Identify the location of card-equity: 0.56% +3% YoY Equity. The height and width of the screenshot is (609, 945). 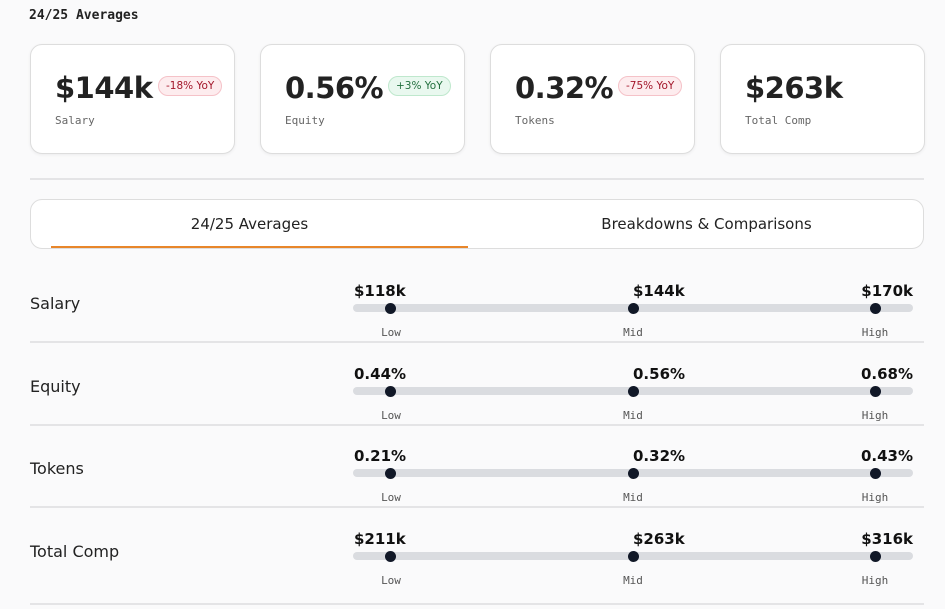
(362, 99).